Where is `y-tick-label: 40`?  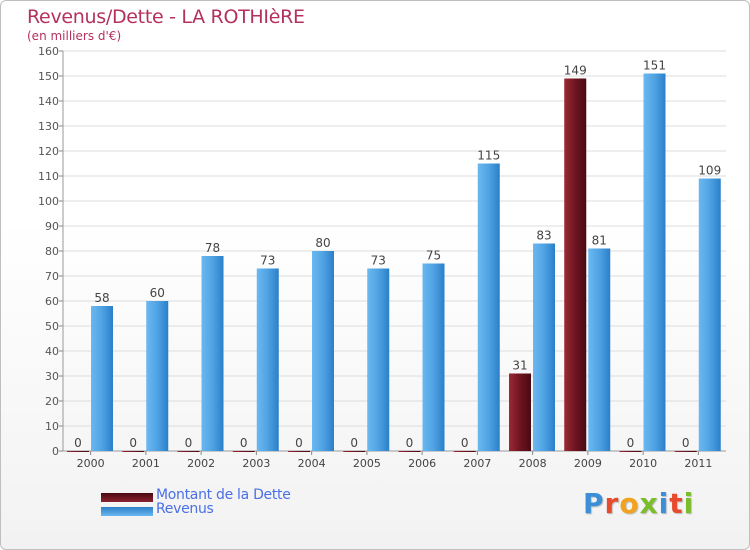 y-tick-label: 40 is located at coordinates (52, 351).